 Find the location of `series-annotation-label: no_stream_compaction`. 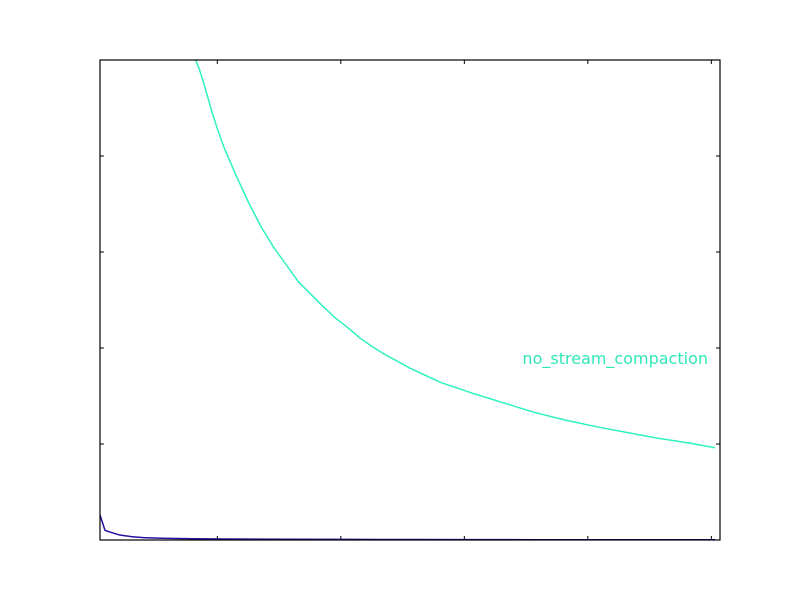

series-annotation-label: no_stream_compaction is located at coordinates (615, 359).